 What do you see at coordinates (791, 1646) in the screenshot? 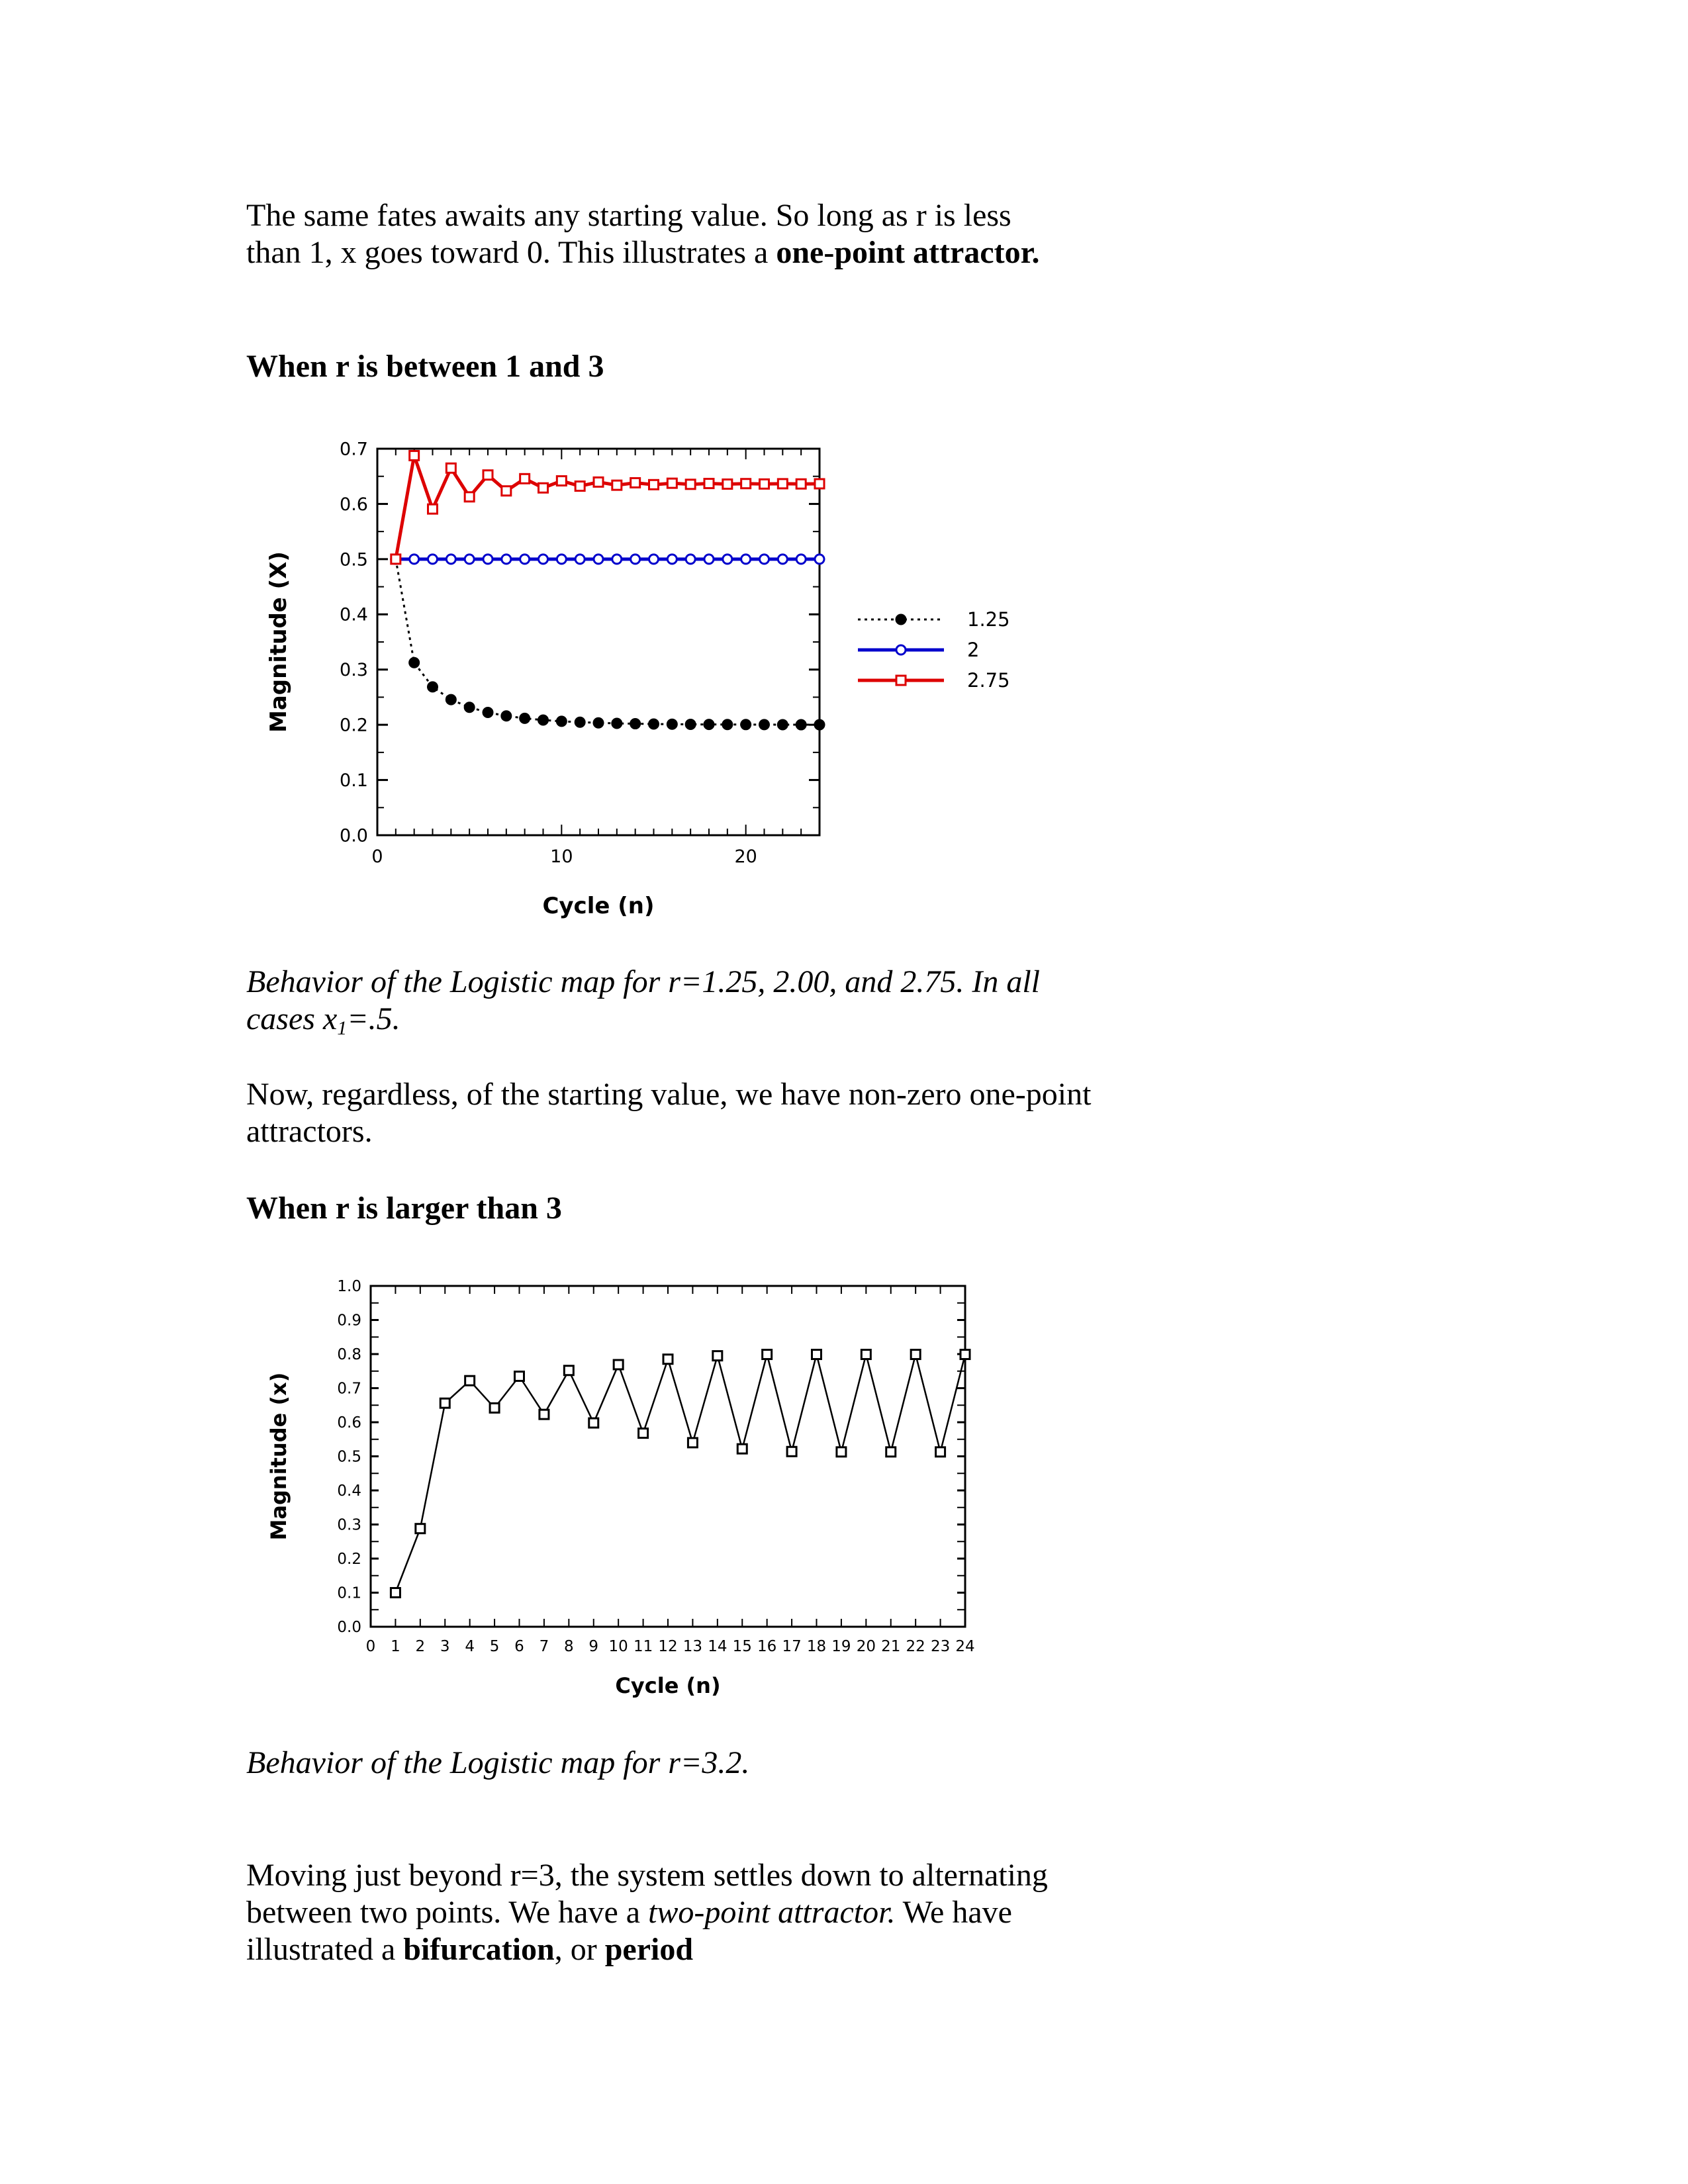
I see `x-tick-label: 17` at bounding box center [791, 1646].